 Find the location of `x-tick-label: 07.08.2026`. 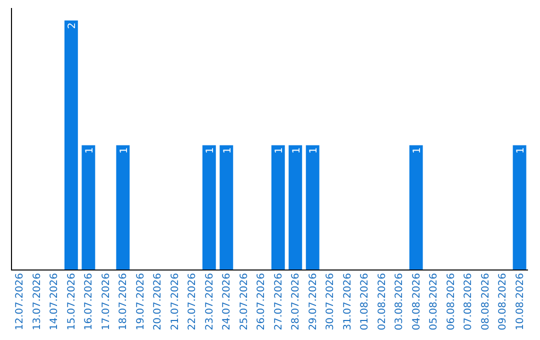

x-tick-label: 07.08.2026 is located at coordinates (468, 301).